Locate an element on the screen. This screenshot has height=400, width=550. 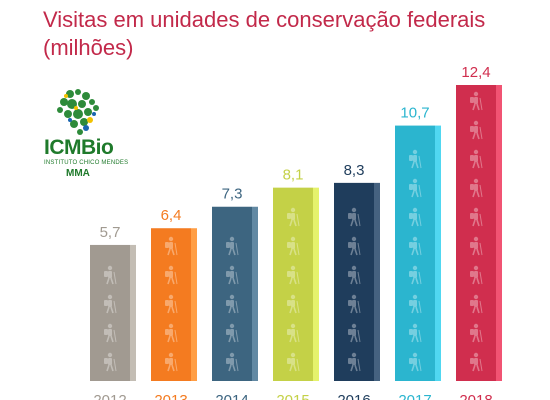
year-label: 2016 is located at coordinates (353, 396).